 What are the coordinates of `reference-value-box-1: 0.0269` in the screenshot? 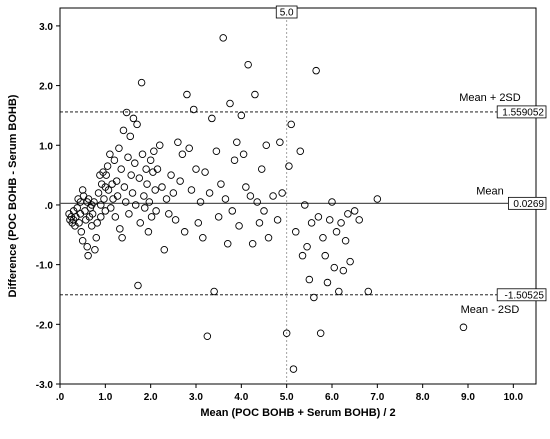 It's located at (527, 203).